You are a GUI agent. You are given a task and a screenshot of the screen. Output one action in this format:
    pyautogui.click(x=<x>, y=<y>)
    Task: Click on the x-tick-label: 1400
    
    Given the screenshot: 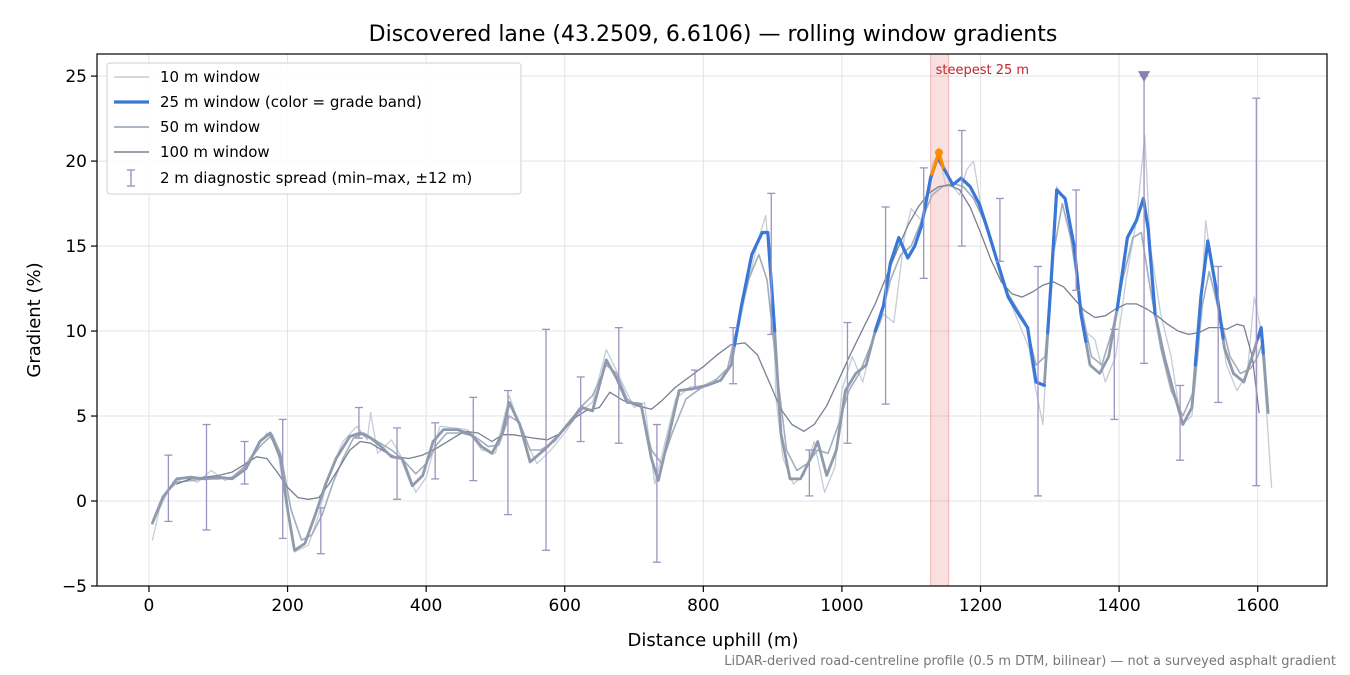 What is the action you would take?
    pyautogui.click(x=1118, y=606)
    